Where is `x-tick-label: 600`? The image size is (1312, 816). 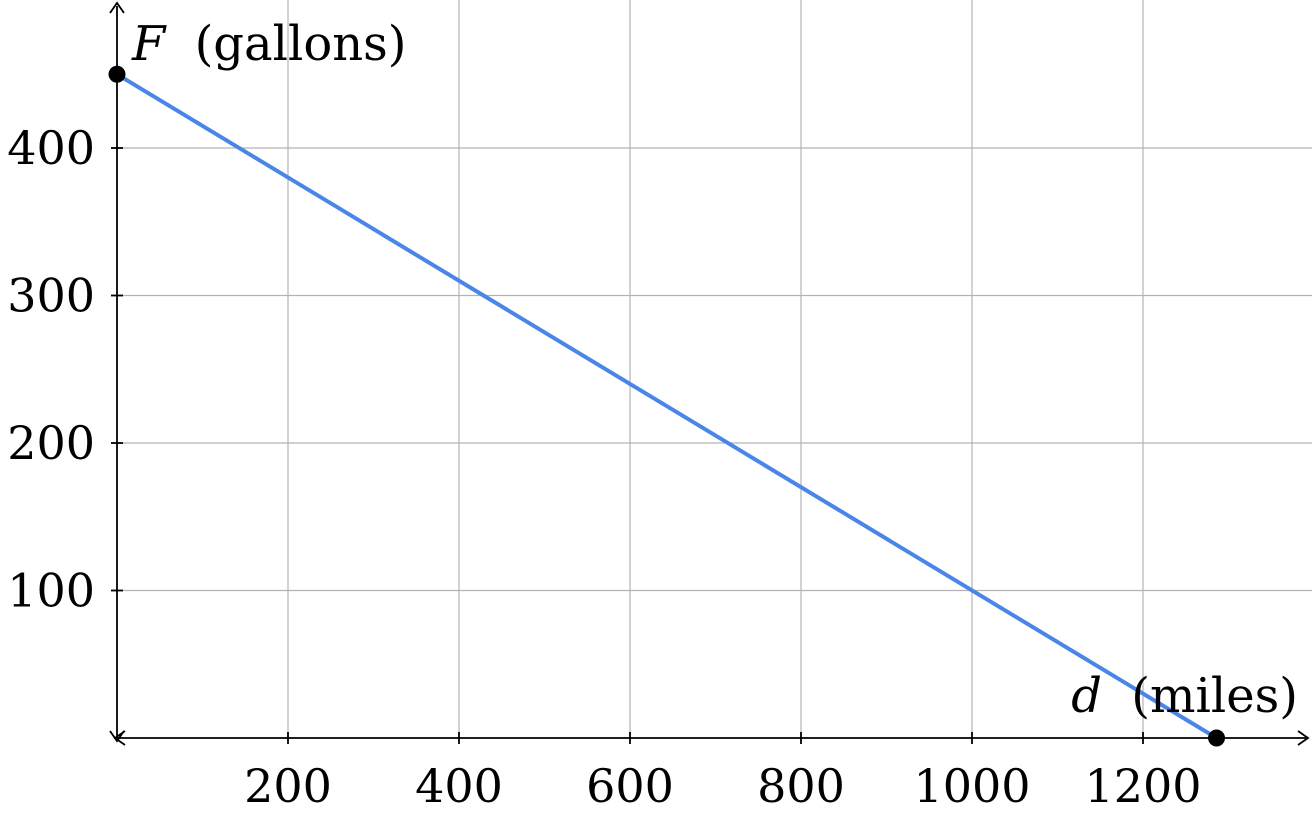 x-tick-label: 600 is located at coordinates (630, 786).